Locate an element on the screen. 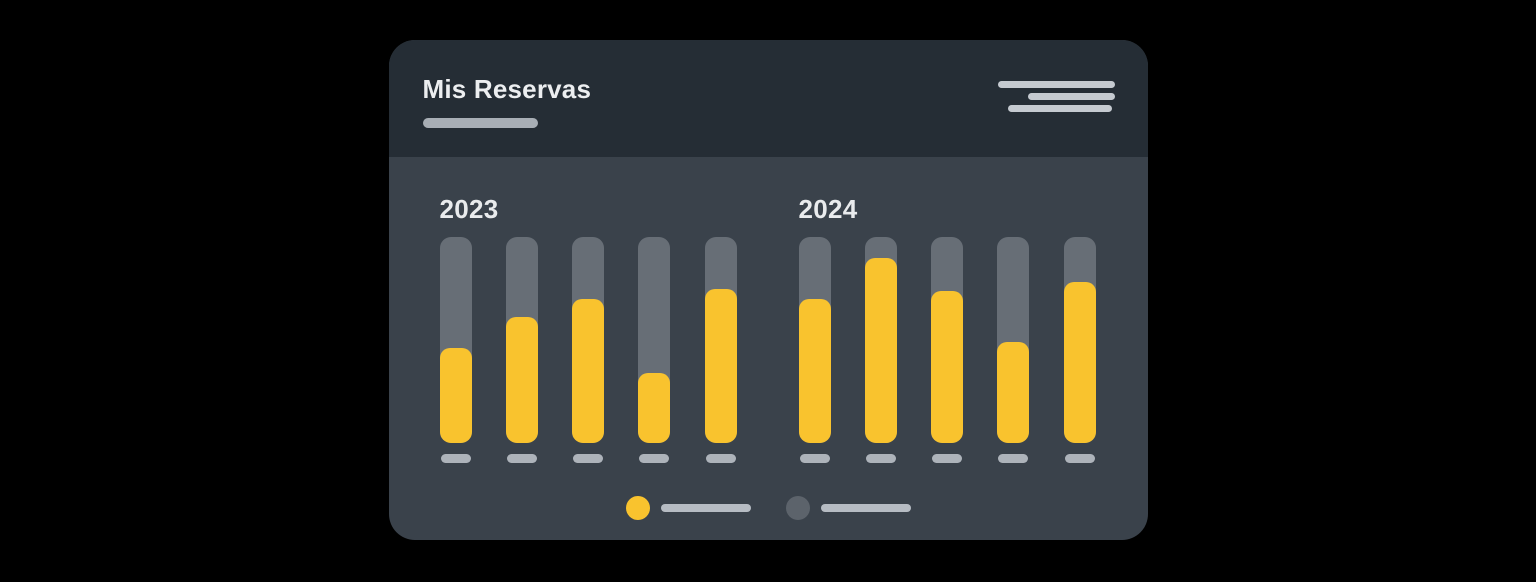 Image resolution: width=1536 pixels, height=582 pixels. chart-legend is located at coordinates (768, 508).